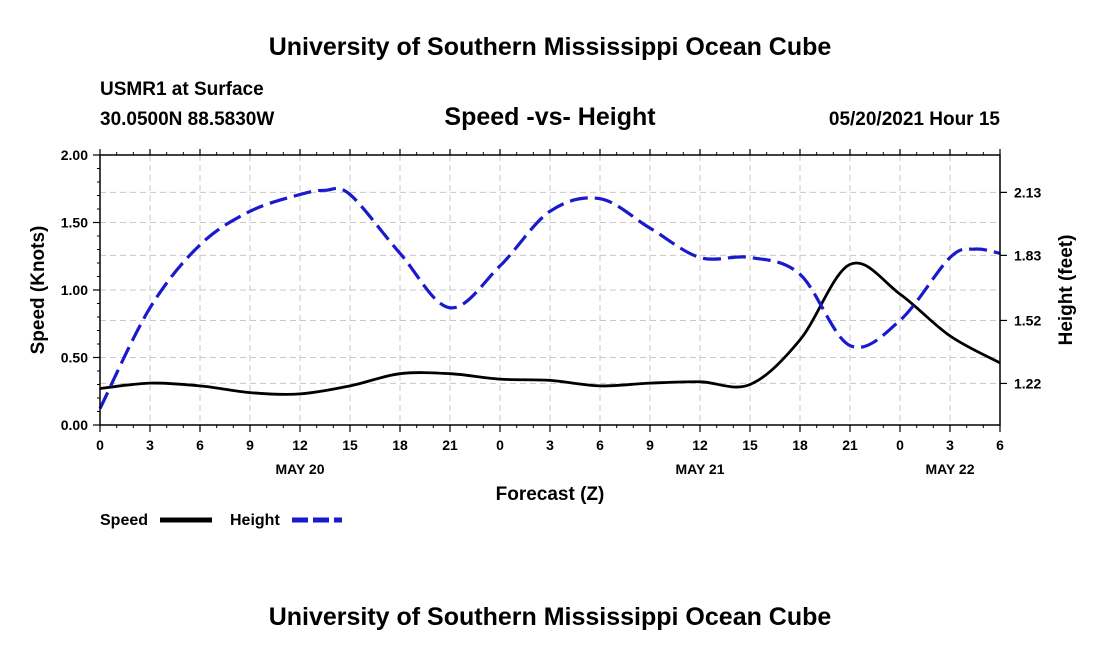  Describe the element at coordinates (255, 520) in the screenshot. I see `legend-height-label: Height` at that location.